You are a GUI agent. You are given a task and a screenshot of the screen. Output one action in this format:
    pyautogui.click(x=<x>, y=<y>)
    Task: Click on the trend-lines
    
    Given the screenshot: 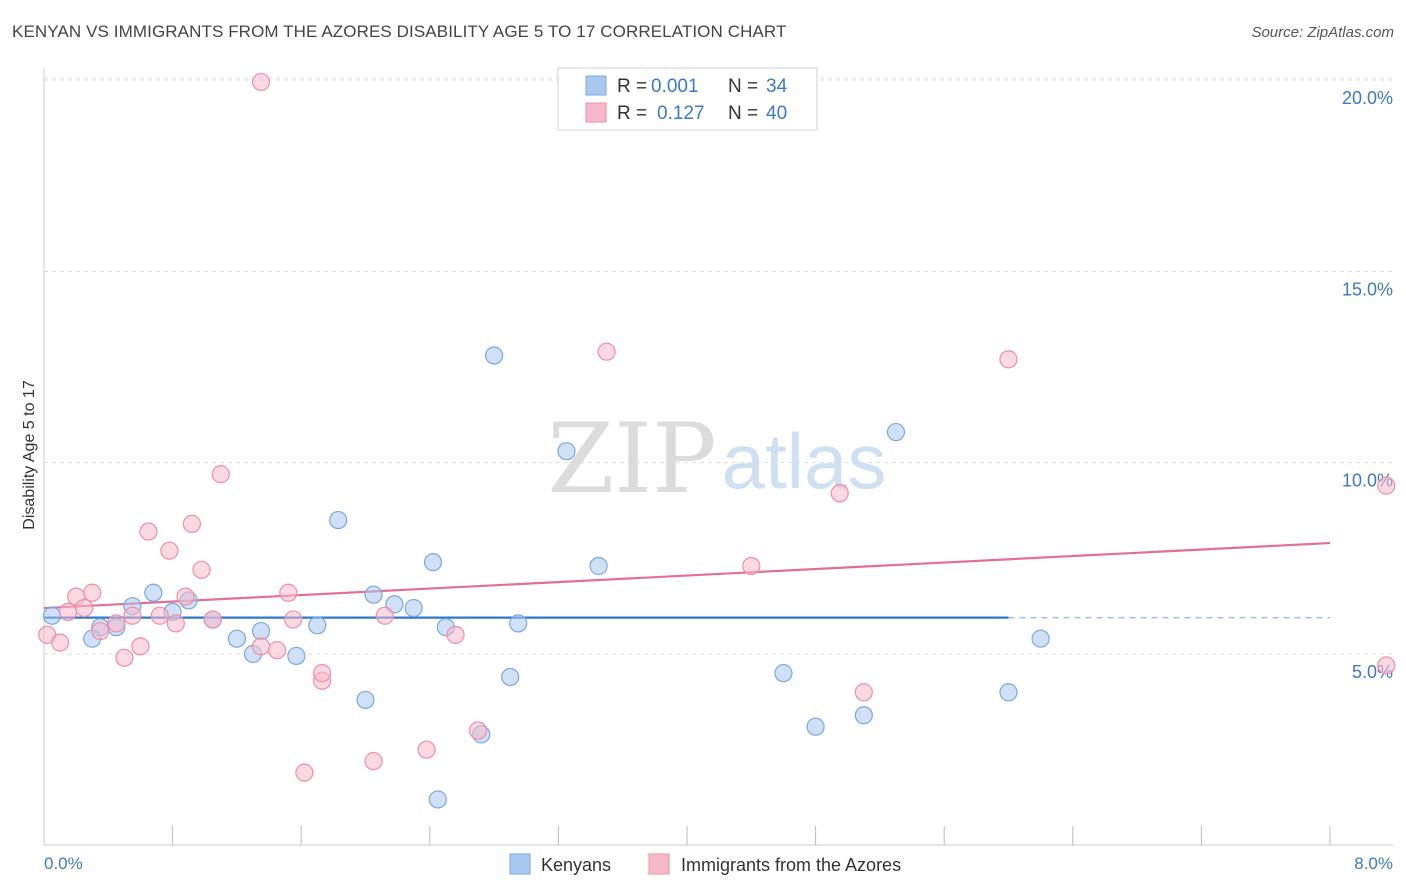 What is the action you would take?
    pyautogui.click(x=687, y=580)
    